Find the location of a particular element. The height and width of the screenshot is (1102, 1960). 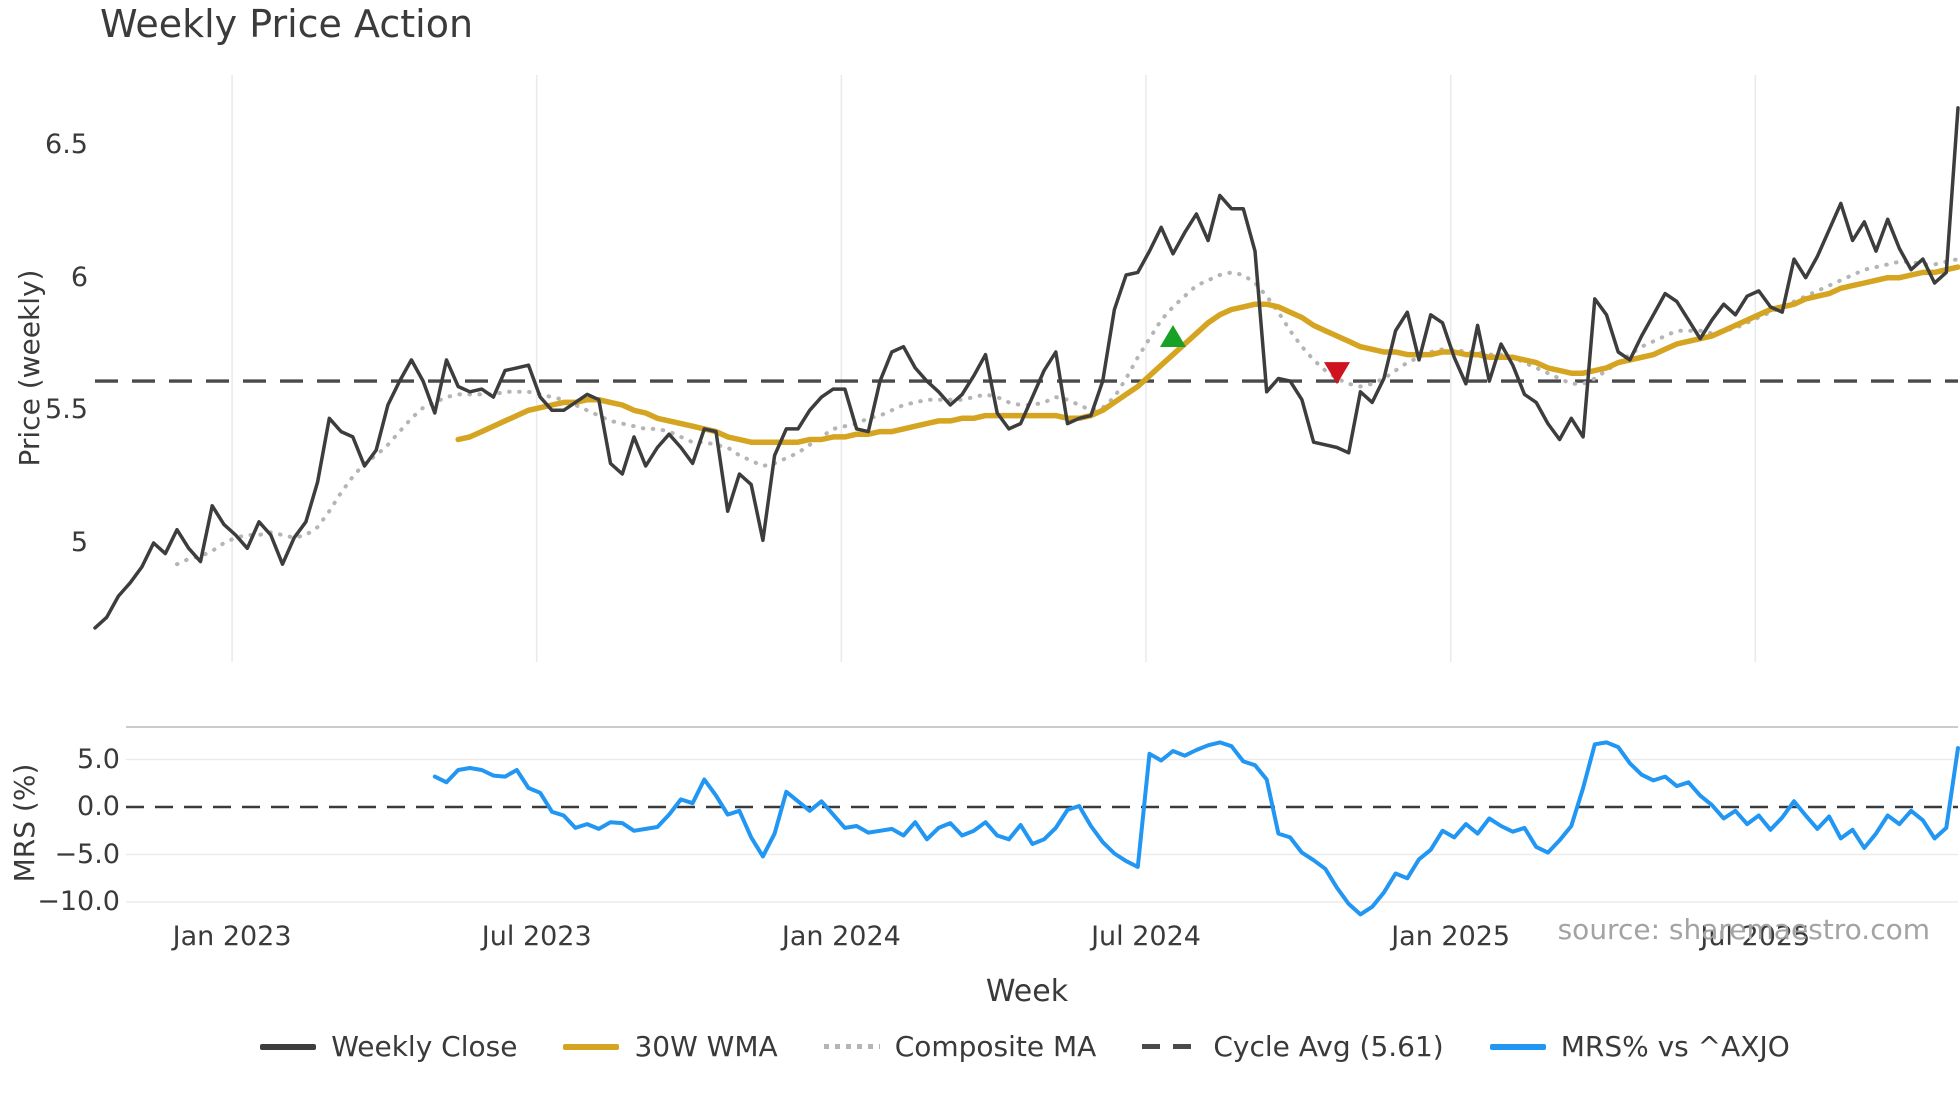

sell-signal-marker is located at coordinates (1337, 373).